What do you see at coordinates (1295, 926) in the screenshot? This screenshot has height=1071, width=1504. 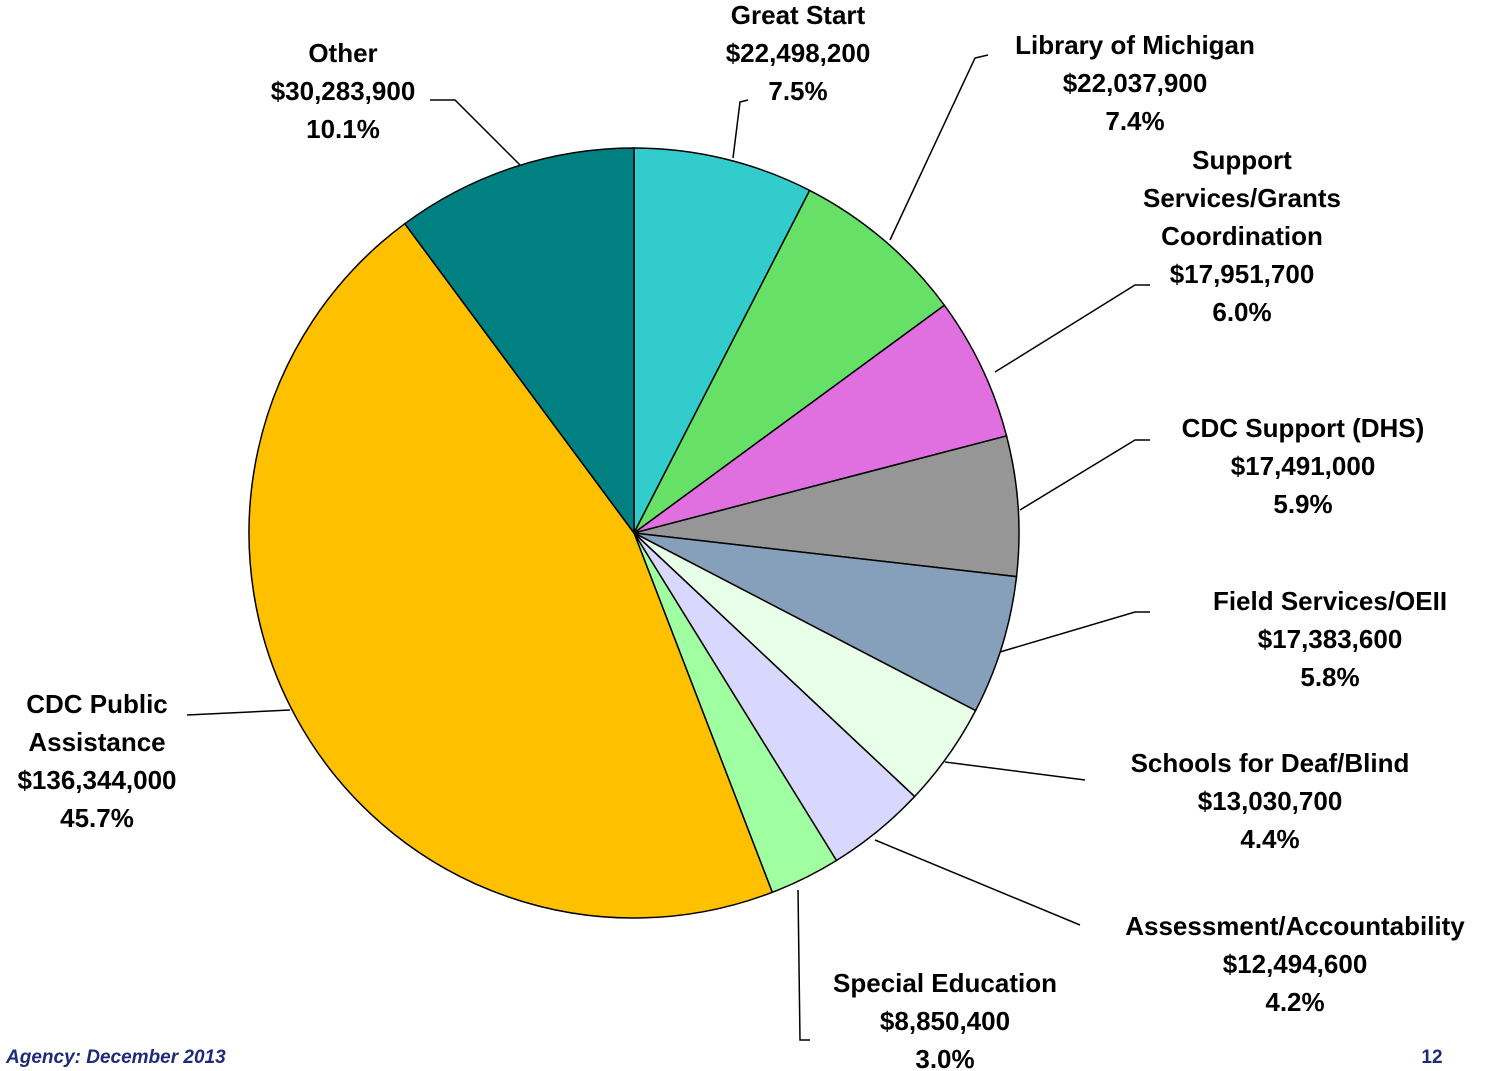 I see `slice-label: Assessment/Accountability` at bounding box center [1295, 926].